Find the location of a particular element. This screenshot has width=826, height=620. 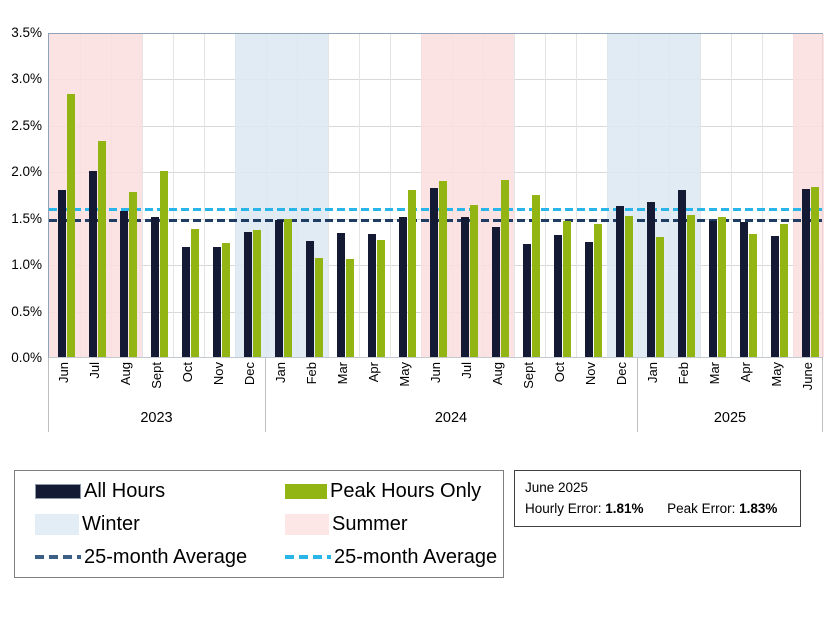

x-axis-month-label: Dec is located at coordinates (249, 374).